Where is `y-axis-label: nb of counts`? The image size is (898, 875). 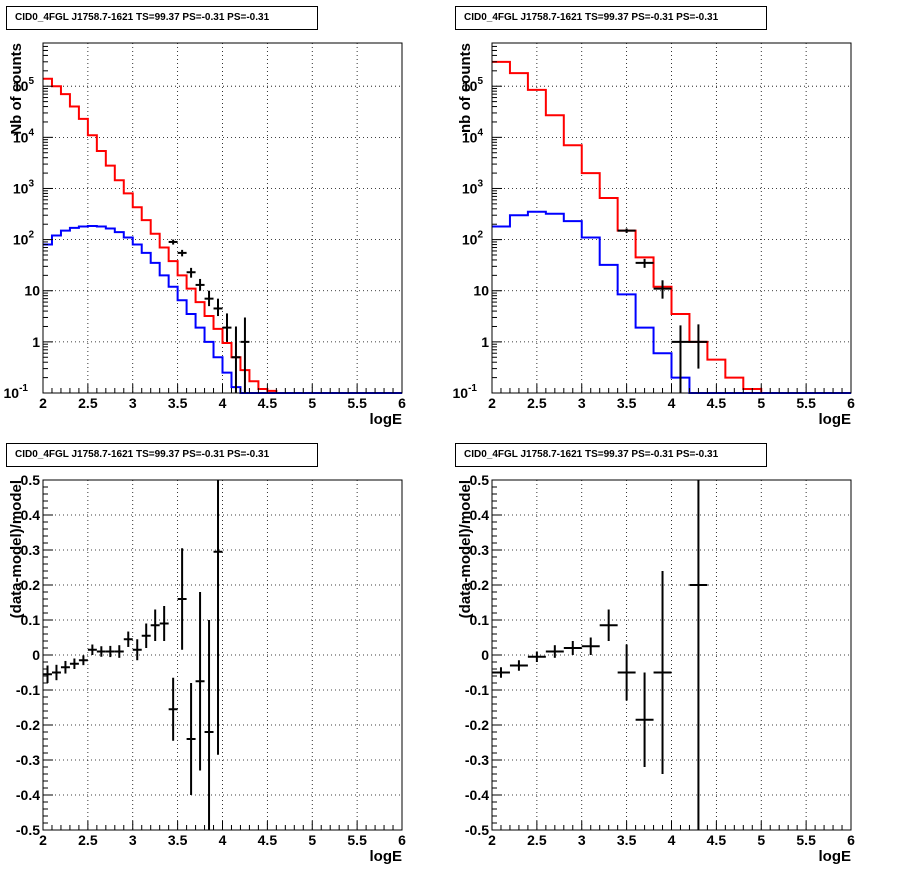 y-axis-label: nb of counts is located at coordinates (465, 88).